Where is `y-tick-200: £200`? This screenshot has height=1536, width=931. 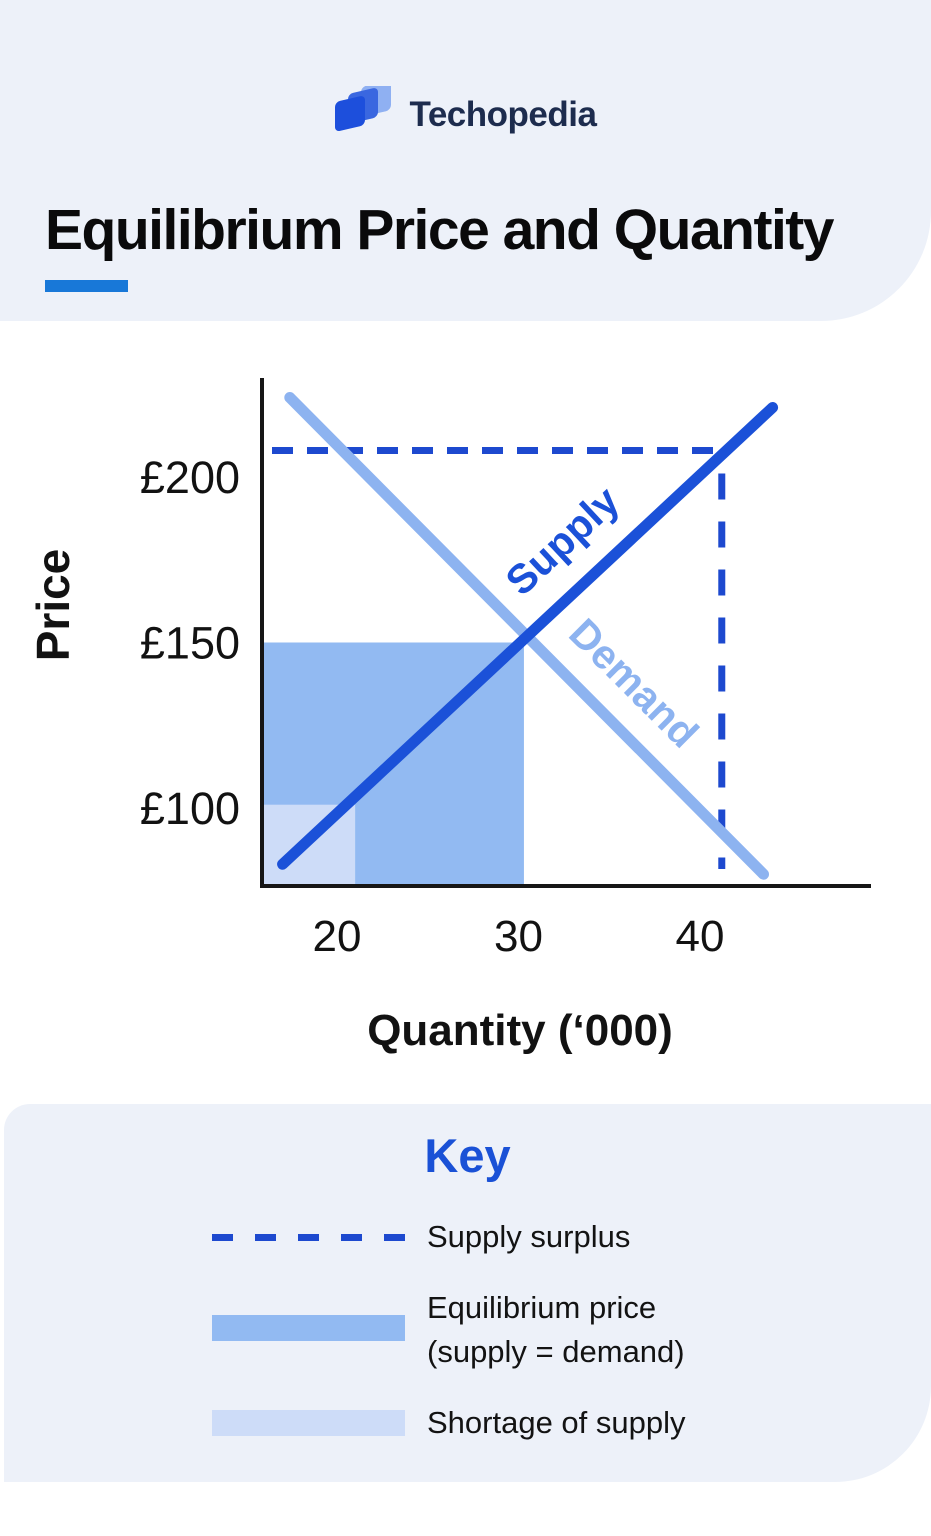
y-tick-200: £200 is located at coordinates (190, 477).